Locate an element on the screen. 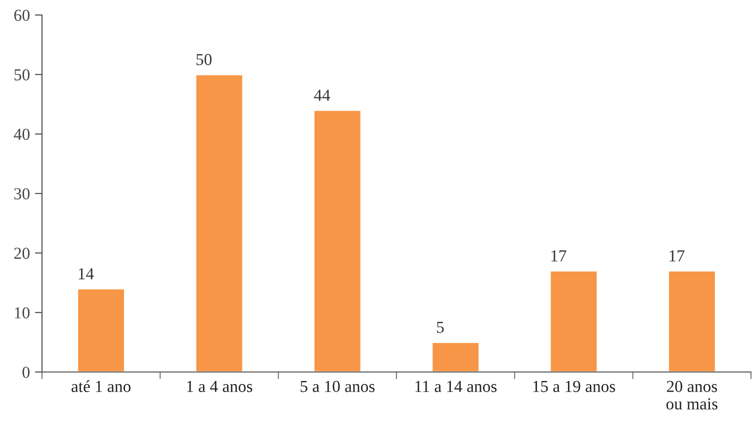 The height and width of the screenshot is (426, 753). x-tick-label: até 1 ano is located at coordinates (101, 386).